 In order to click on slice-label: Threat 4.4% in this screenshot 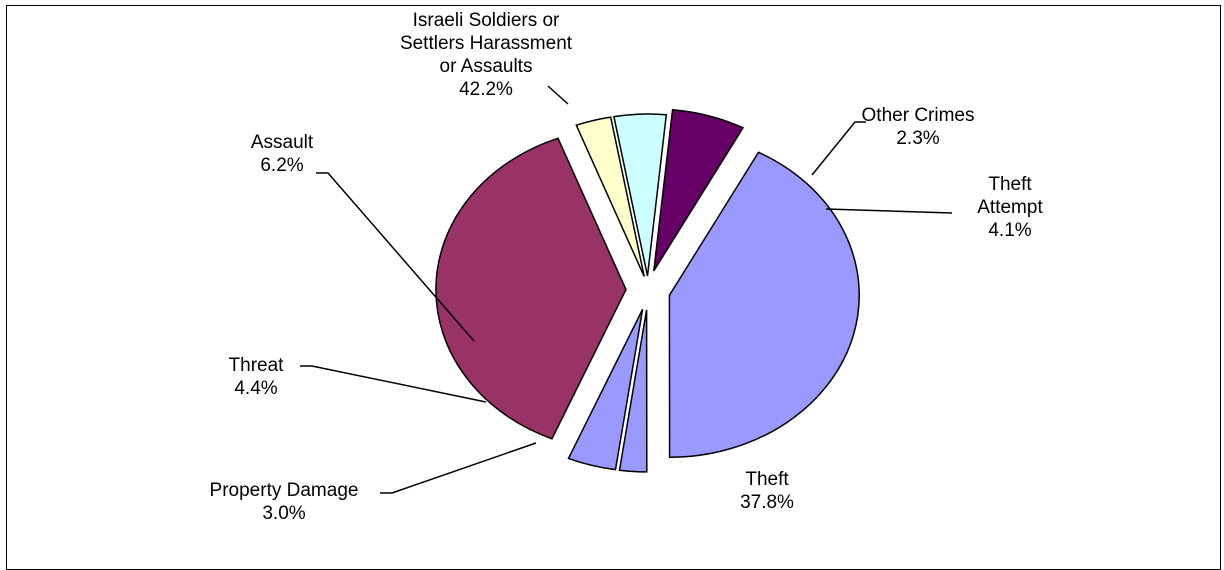, I will do `click(257, 377)`.